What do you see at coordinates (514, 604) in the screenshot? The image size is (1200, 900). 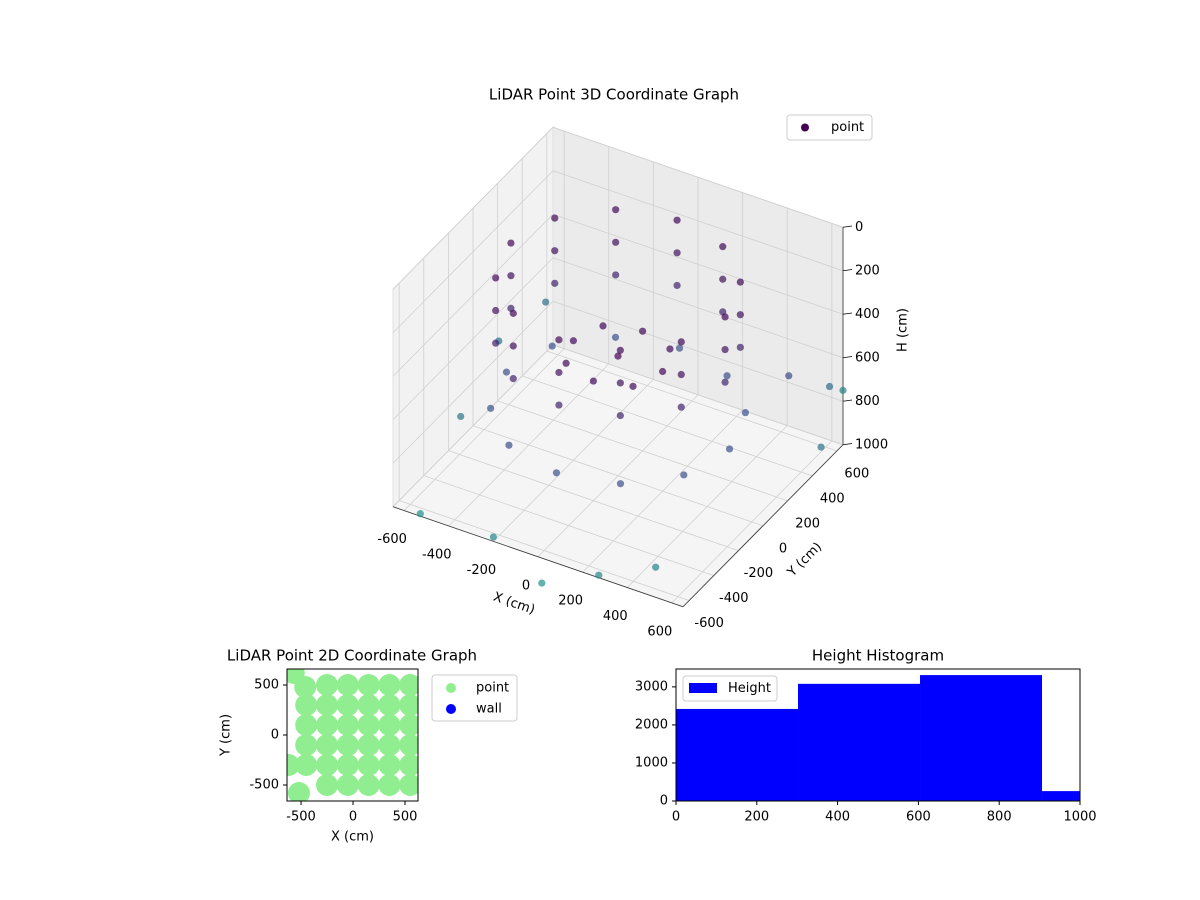 I see `x-axis-label: X (cm)` at bounding box center [514, 604].